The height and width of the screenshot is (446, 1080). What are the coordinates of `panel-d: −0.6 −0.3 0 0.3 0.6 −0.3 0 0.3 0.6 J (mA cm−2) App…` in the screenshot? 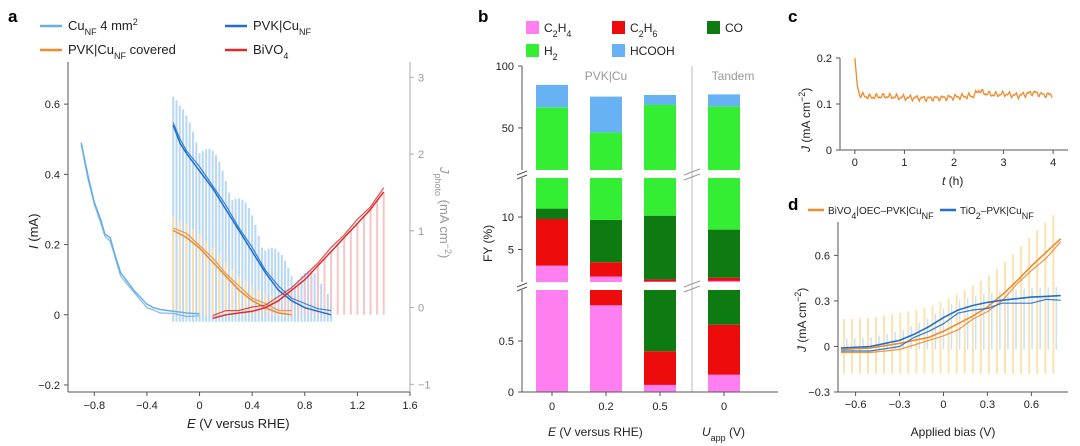 It's located at (930, 322).